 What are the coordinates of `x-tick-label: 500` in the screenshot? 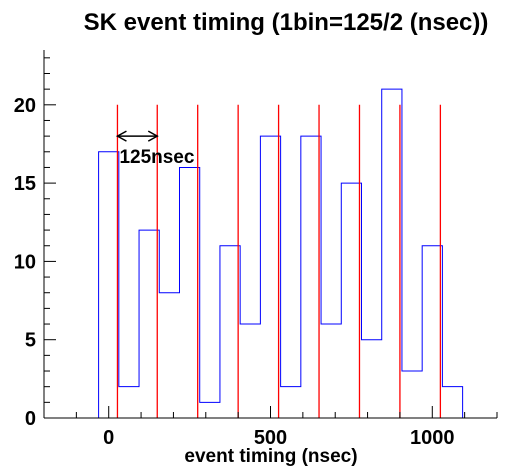 It's located at (270, 438).